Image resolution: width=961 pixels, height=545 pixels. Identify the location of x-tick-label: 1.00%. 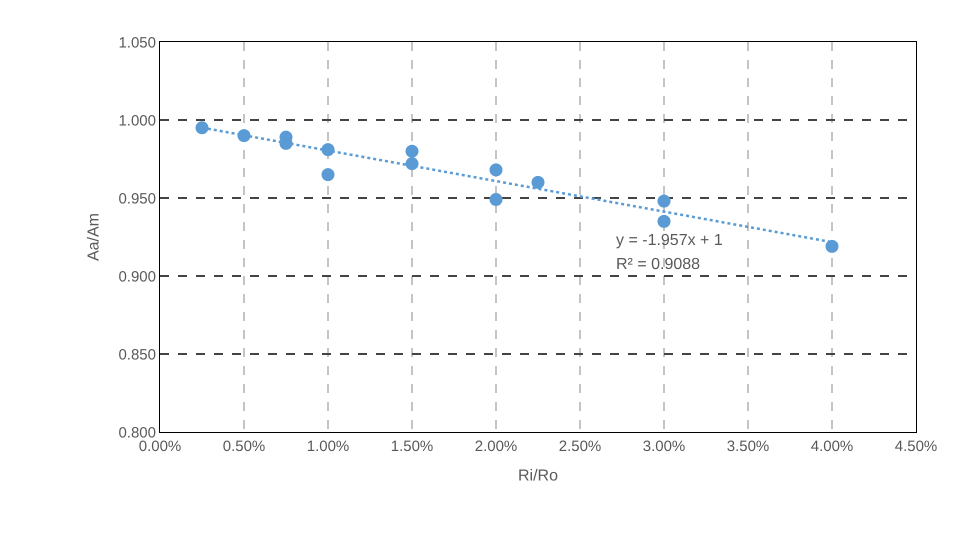
(328, 446).